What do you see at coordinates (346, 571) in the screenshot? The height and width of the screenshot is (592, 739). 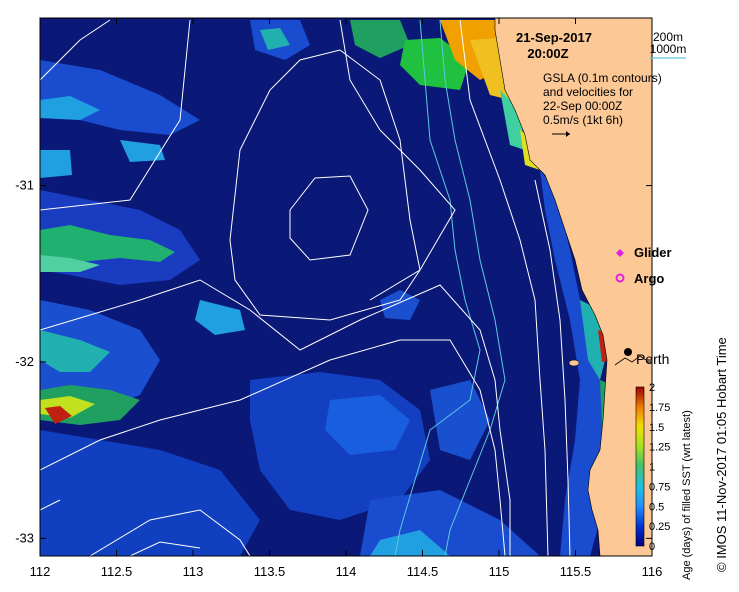 I see `x-tick-label: 114` at bounding box center [346, 571].